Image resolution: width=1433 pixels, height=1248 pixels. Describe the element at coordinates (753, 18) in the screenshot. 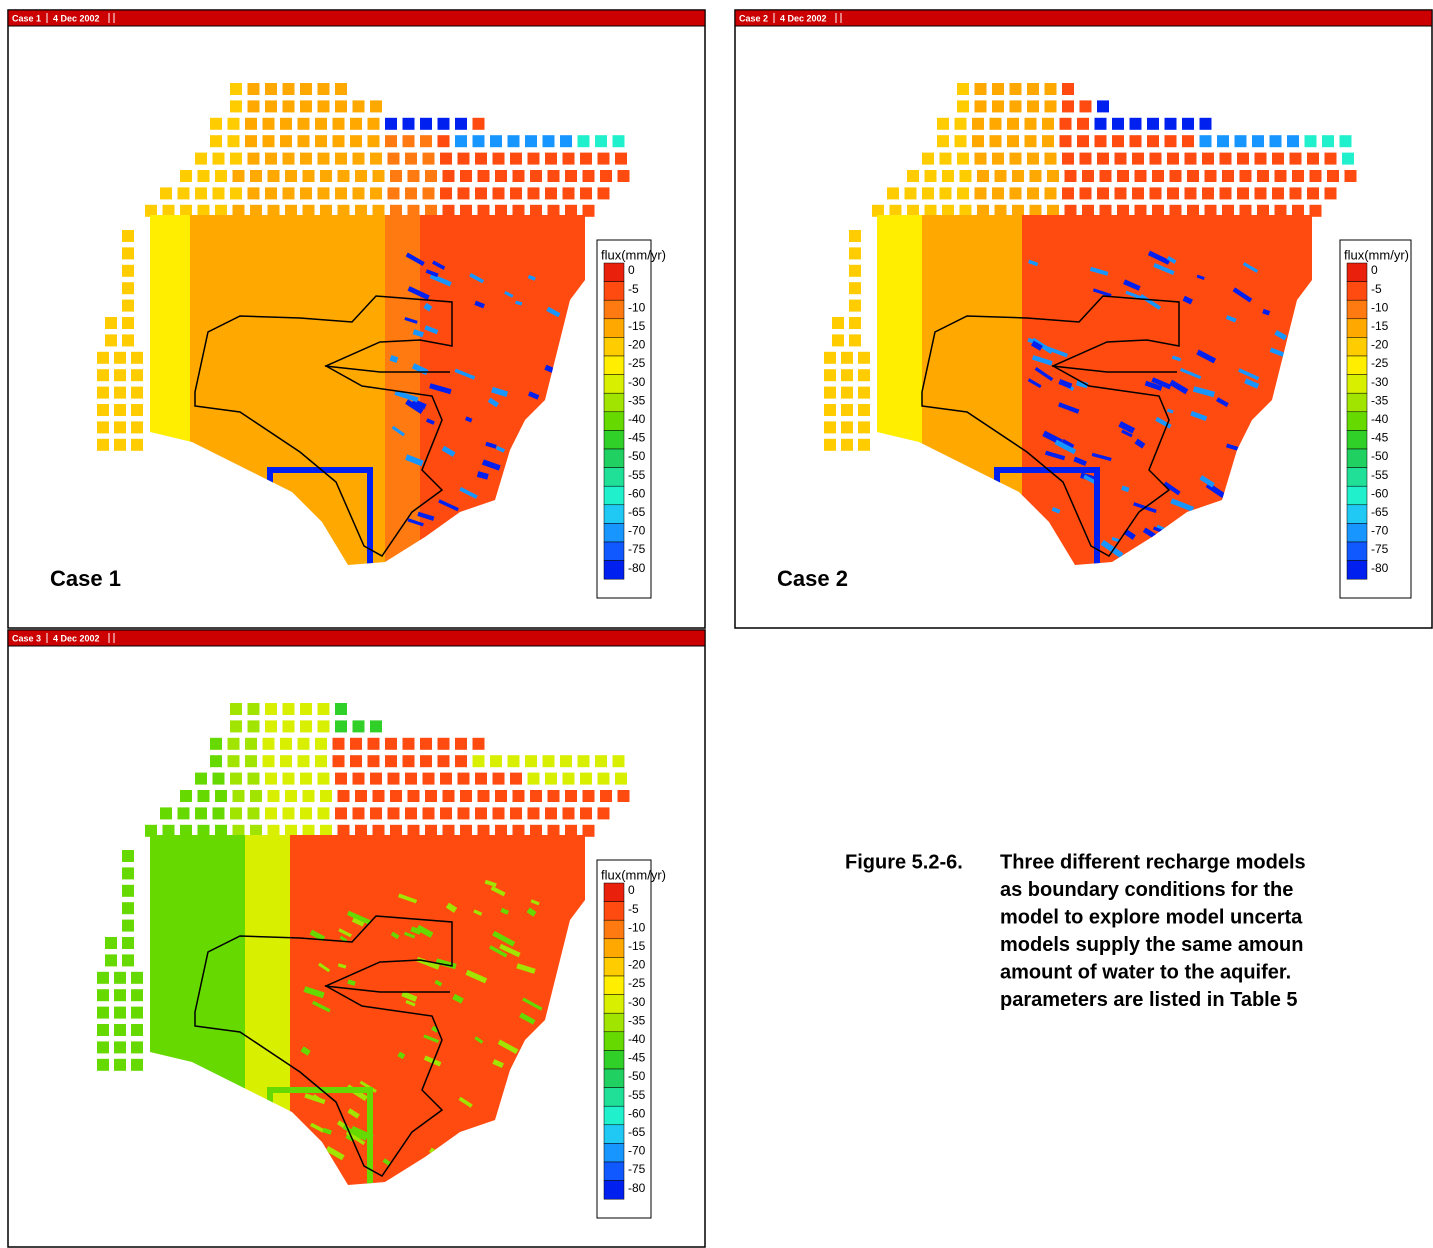

I see `header-case: Case 2` at that location.